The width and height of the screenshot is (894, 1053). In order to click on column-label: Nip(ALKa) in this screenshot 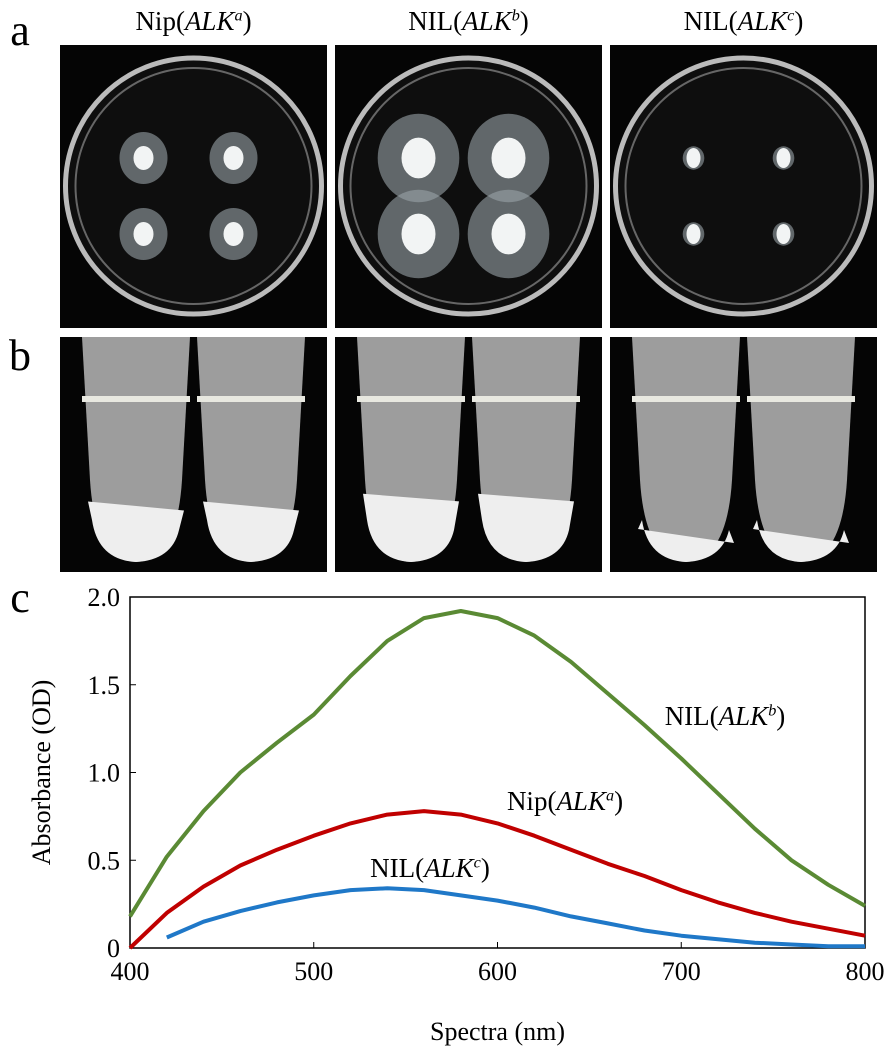, I will do `click(193, 21)`.